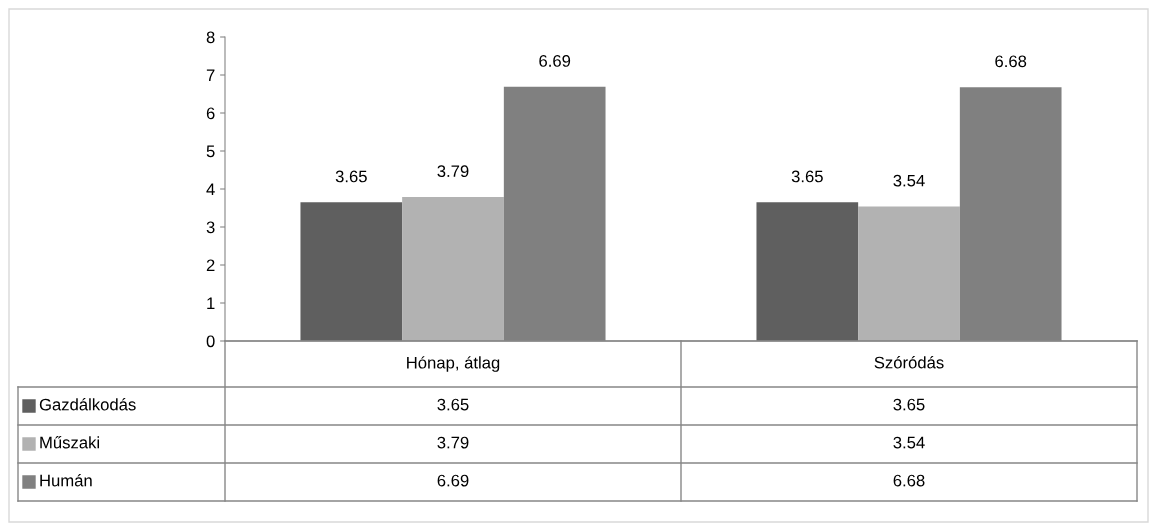 This screenshot has width=1157, height=531. I want to click on y-tick-label: 1, so click(211, 303).